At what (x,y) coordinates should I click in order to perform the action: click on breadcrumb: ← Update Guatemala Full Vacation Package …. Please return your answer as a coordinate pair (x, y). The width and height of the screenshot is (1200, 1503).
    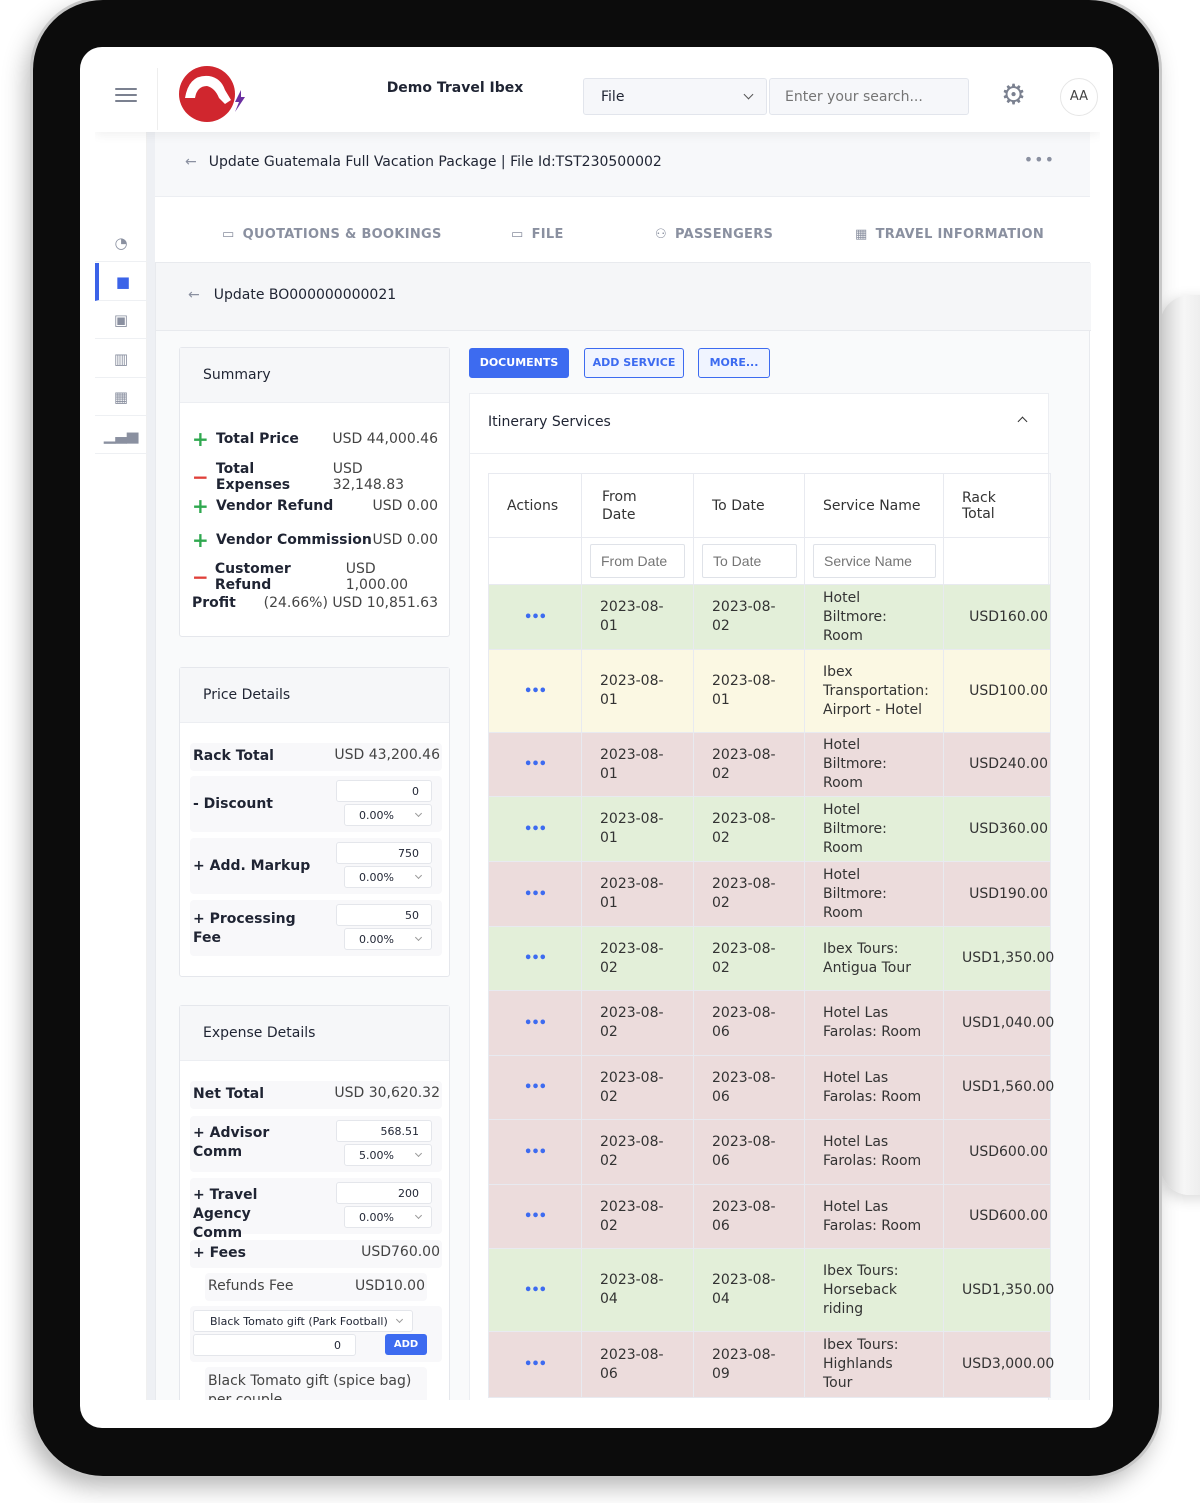
    Looking at the image, I should click on (622, 164).